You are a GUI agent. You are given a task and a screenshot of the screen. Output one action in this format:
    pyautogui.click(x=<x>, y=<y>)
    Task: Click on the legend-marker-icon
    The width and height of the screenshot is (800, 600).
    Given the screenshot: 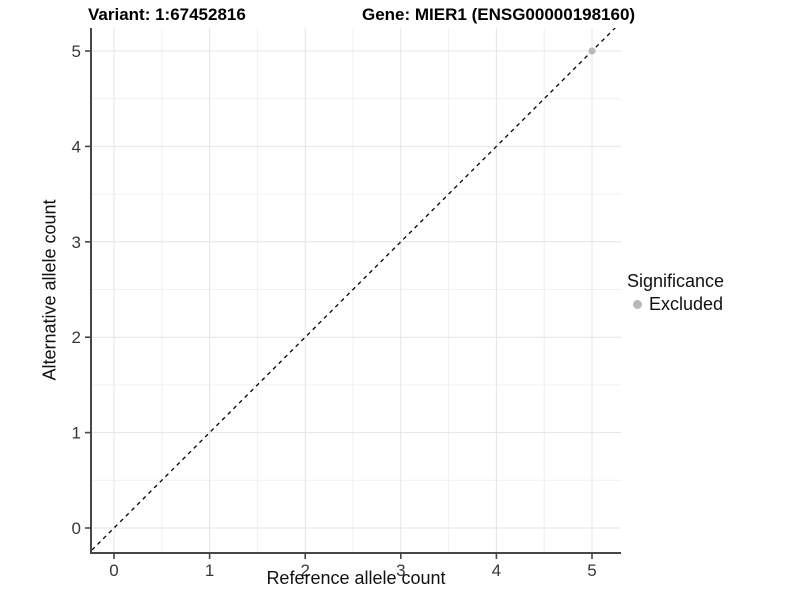 What is the action you would take?
    pyautogui.click(x=637, y=304)
    